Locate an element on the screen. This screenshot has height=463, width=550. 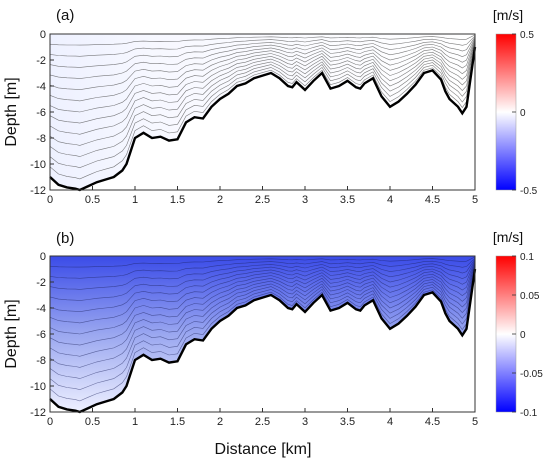
colorbar-unit-a: [m/s] is located at coordinates (508, 15).